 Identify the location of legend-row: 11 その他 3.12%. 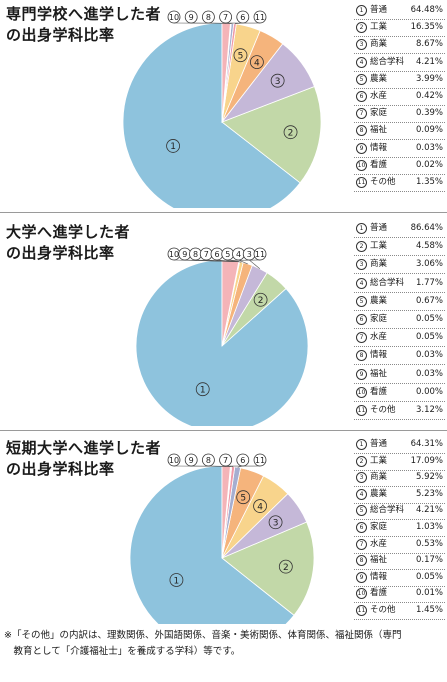
(399, 411).